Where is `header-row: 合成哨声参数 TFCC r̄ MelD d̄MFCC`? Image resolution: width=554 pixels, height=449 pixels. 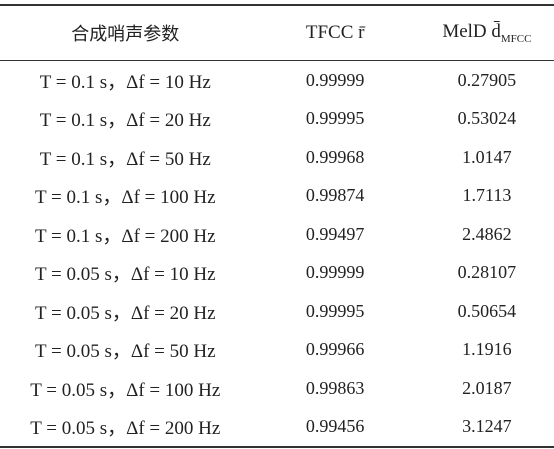
header-row: 合成哨声参数 TFCC r̄ MelD d̄MFCC is located at coordinates (277, 33).